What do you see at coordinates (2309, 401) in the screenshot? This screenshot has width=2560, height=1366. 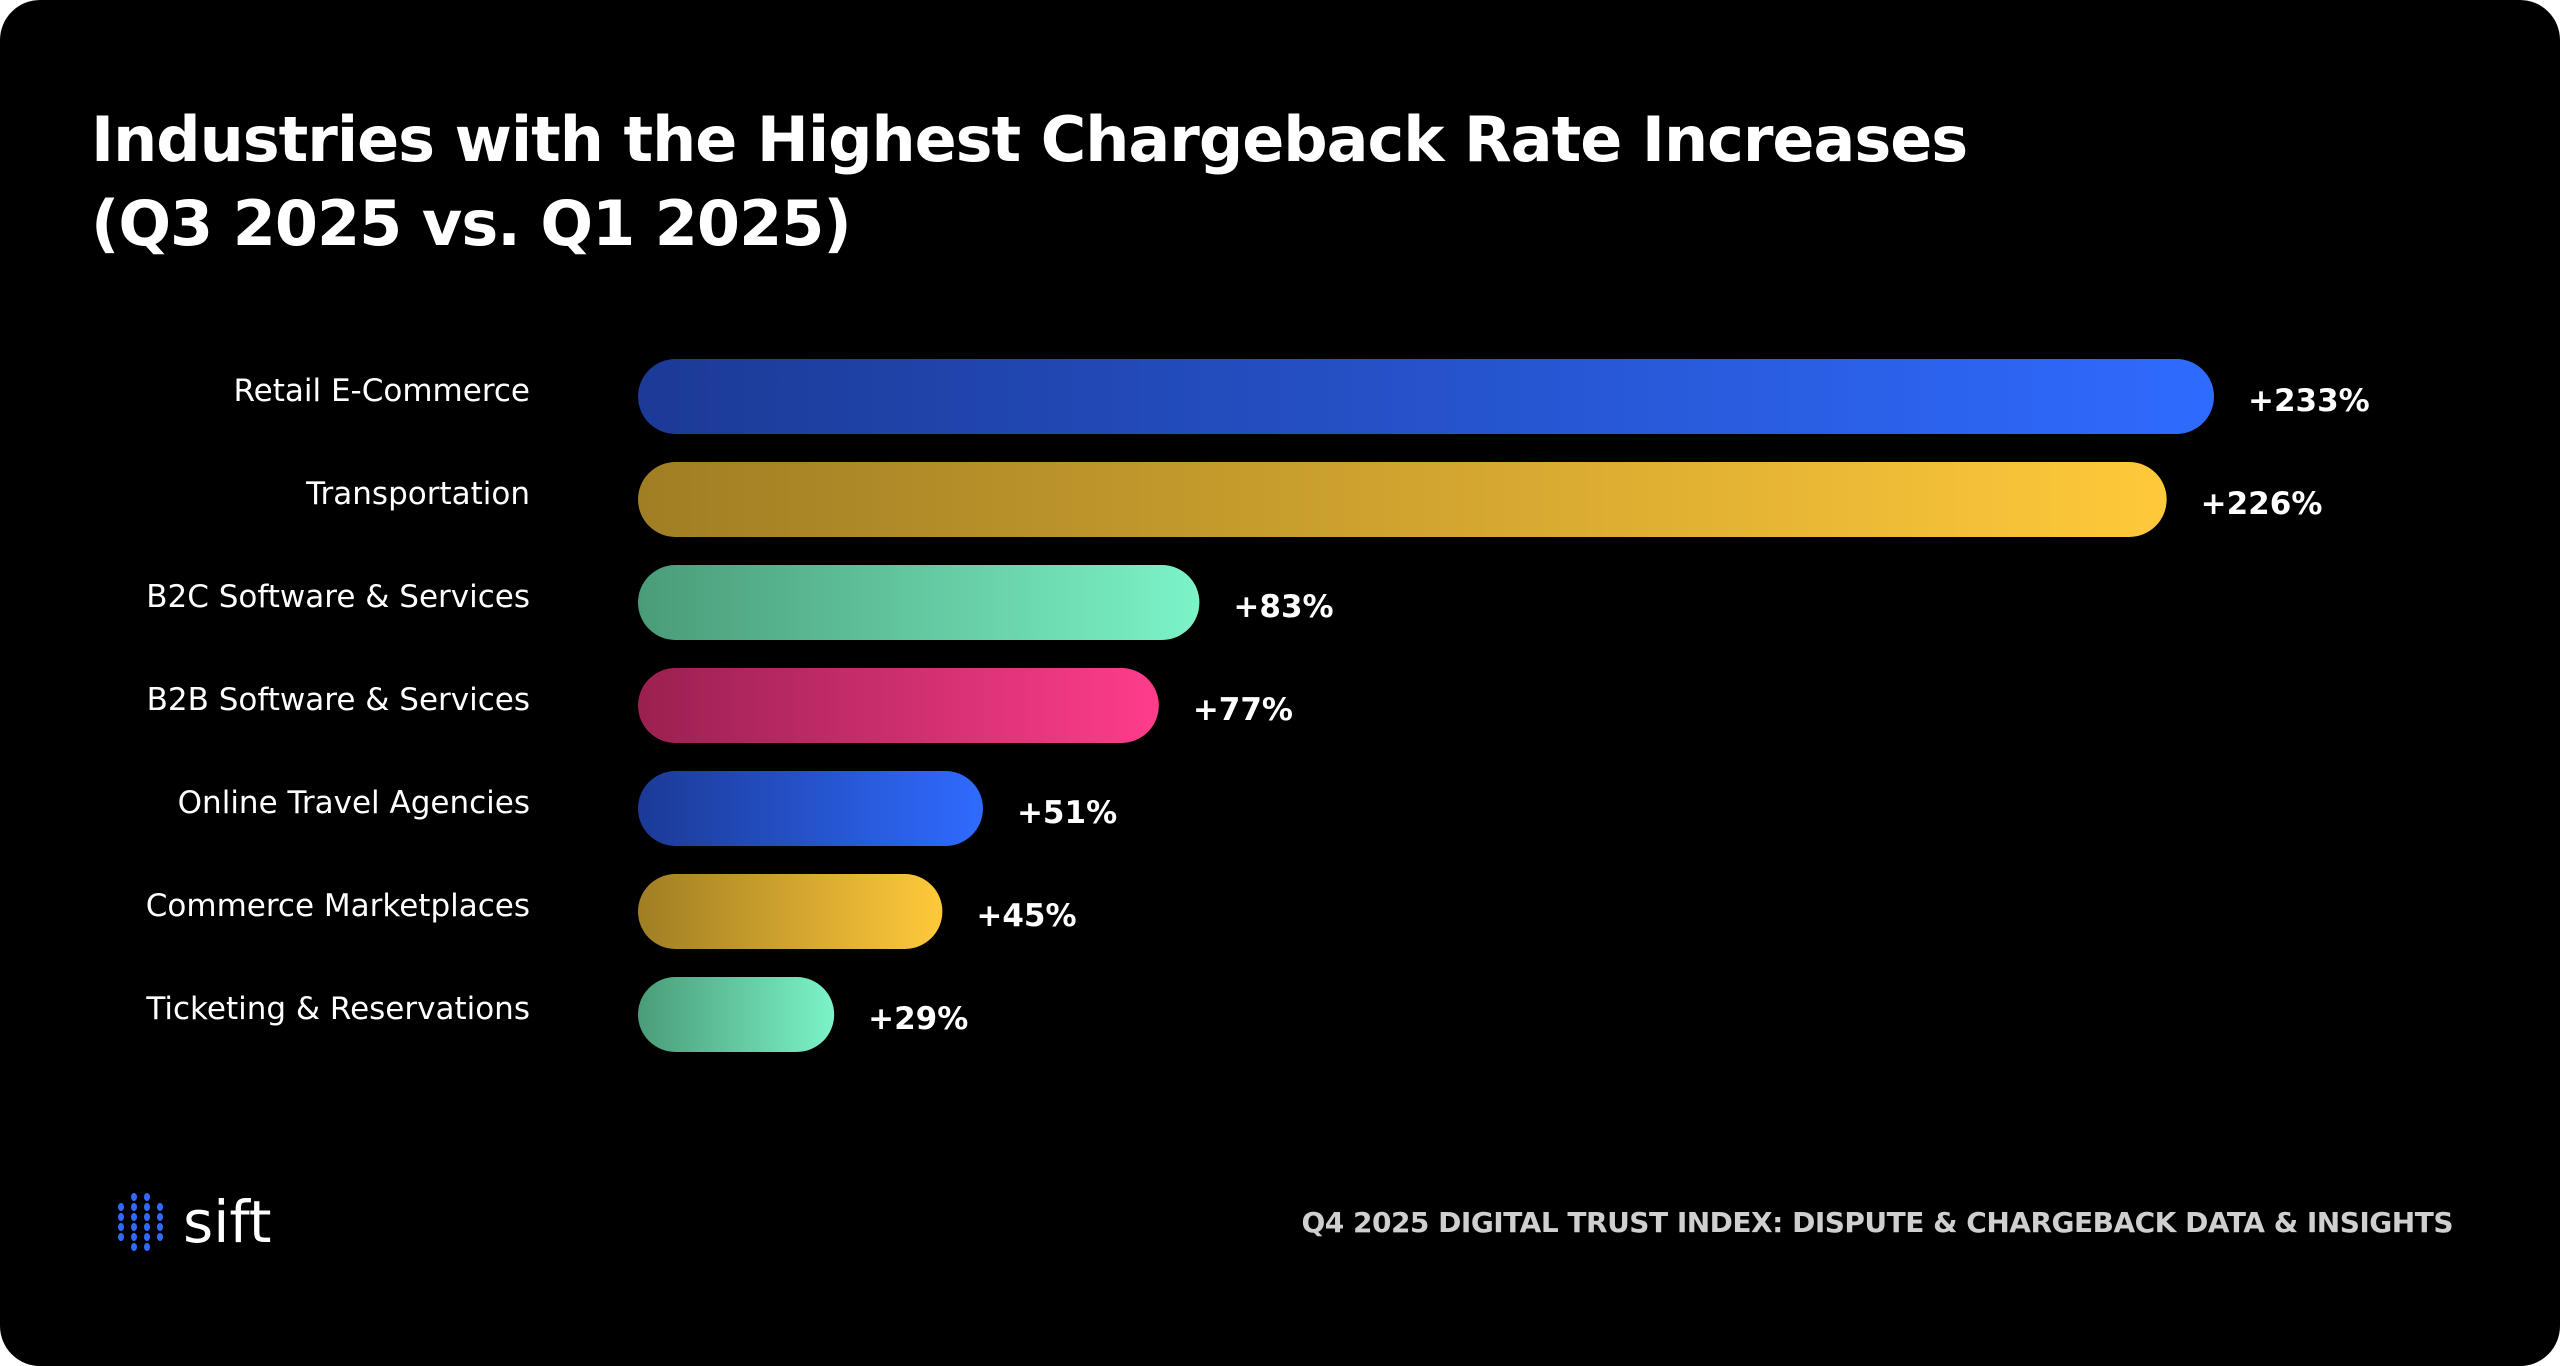 I see `value-label: +233%` at bounding box center [2309, 401].